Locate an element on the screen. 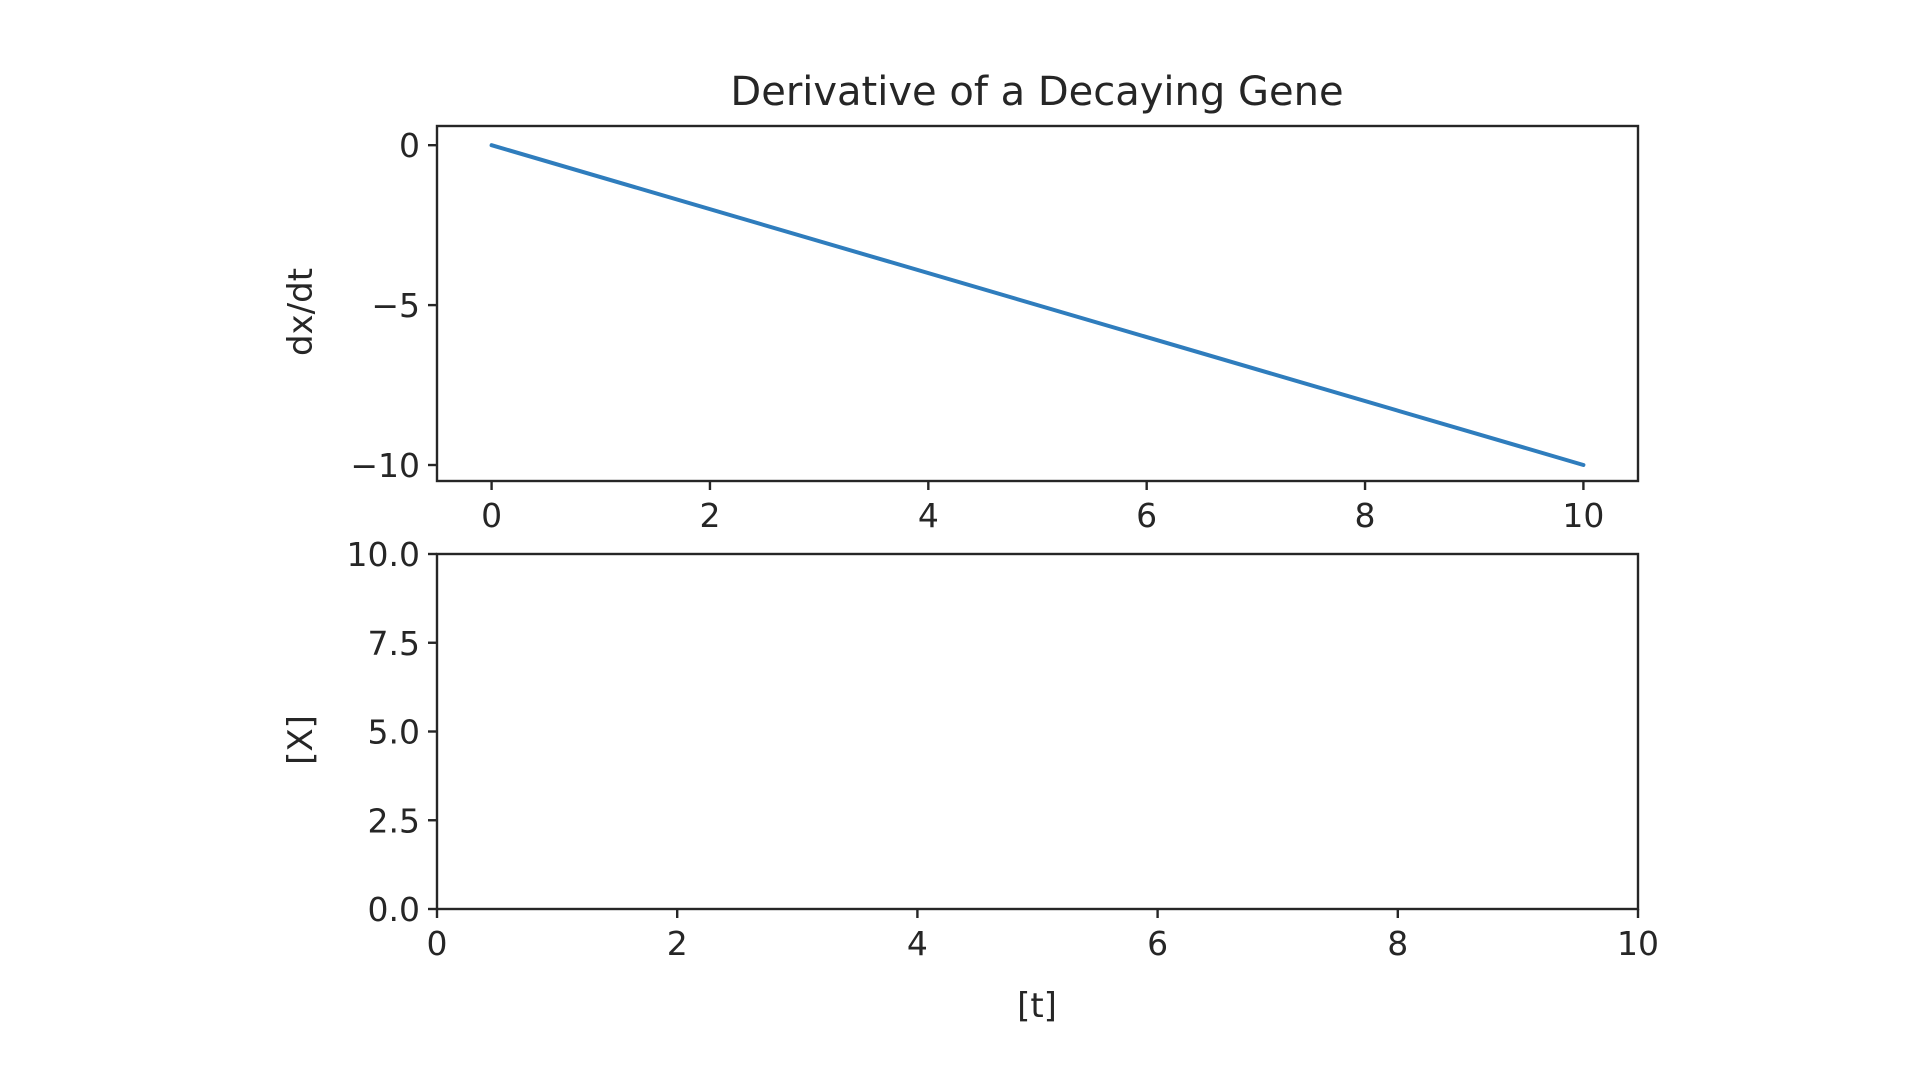 The image size is (1920, 1080). bottom-y-tick-label: 7.5 is located at coordinates (394, 643).